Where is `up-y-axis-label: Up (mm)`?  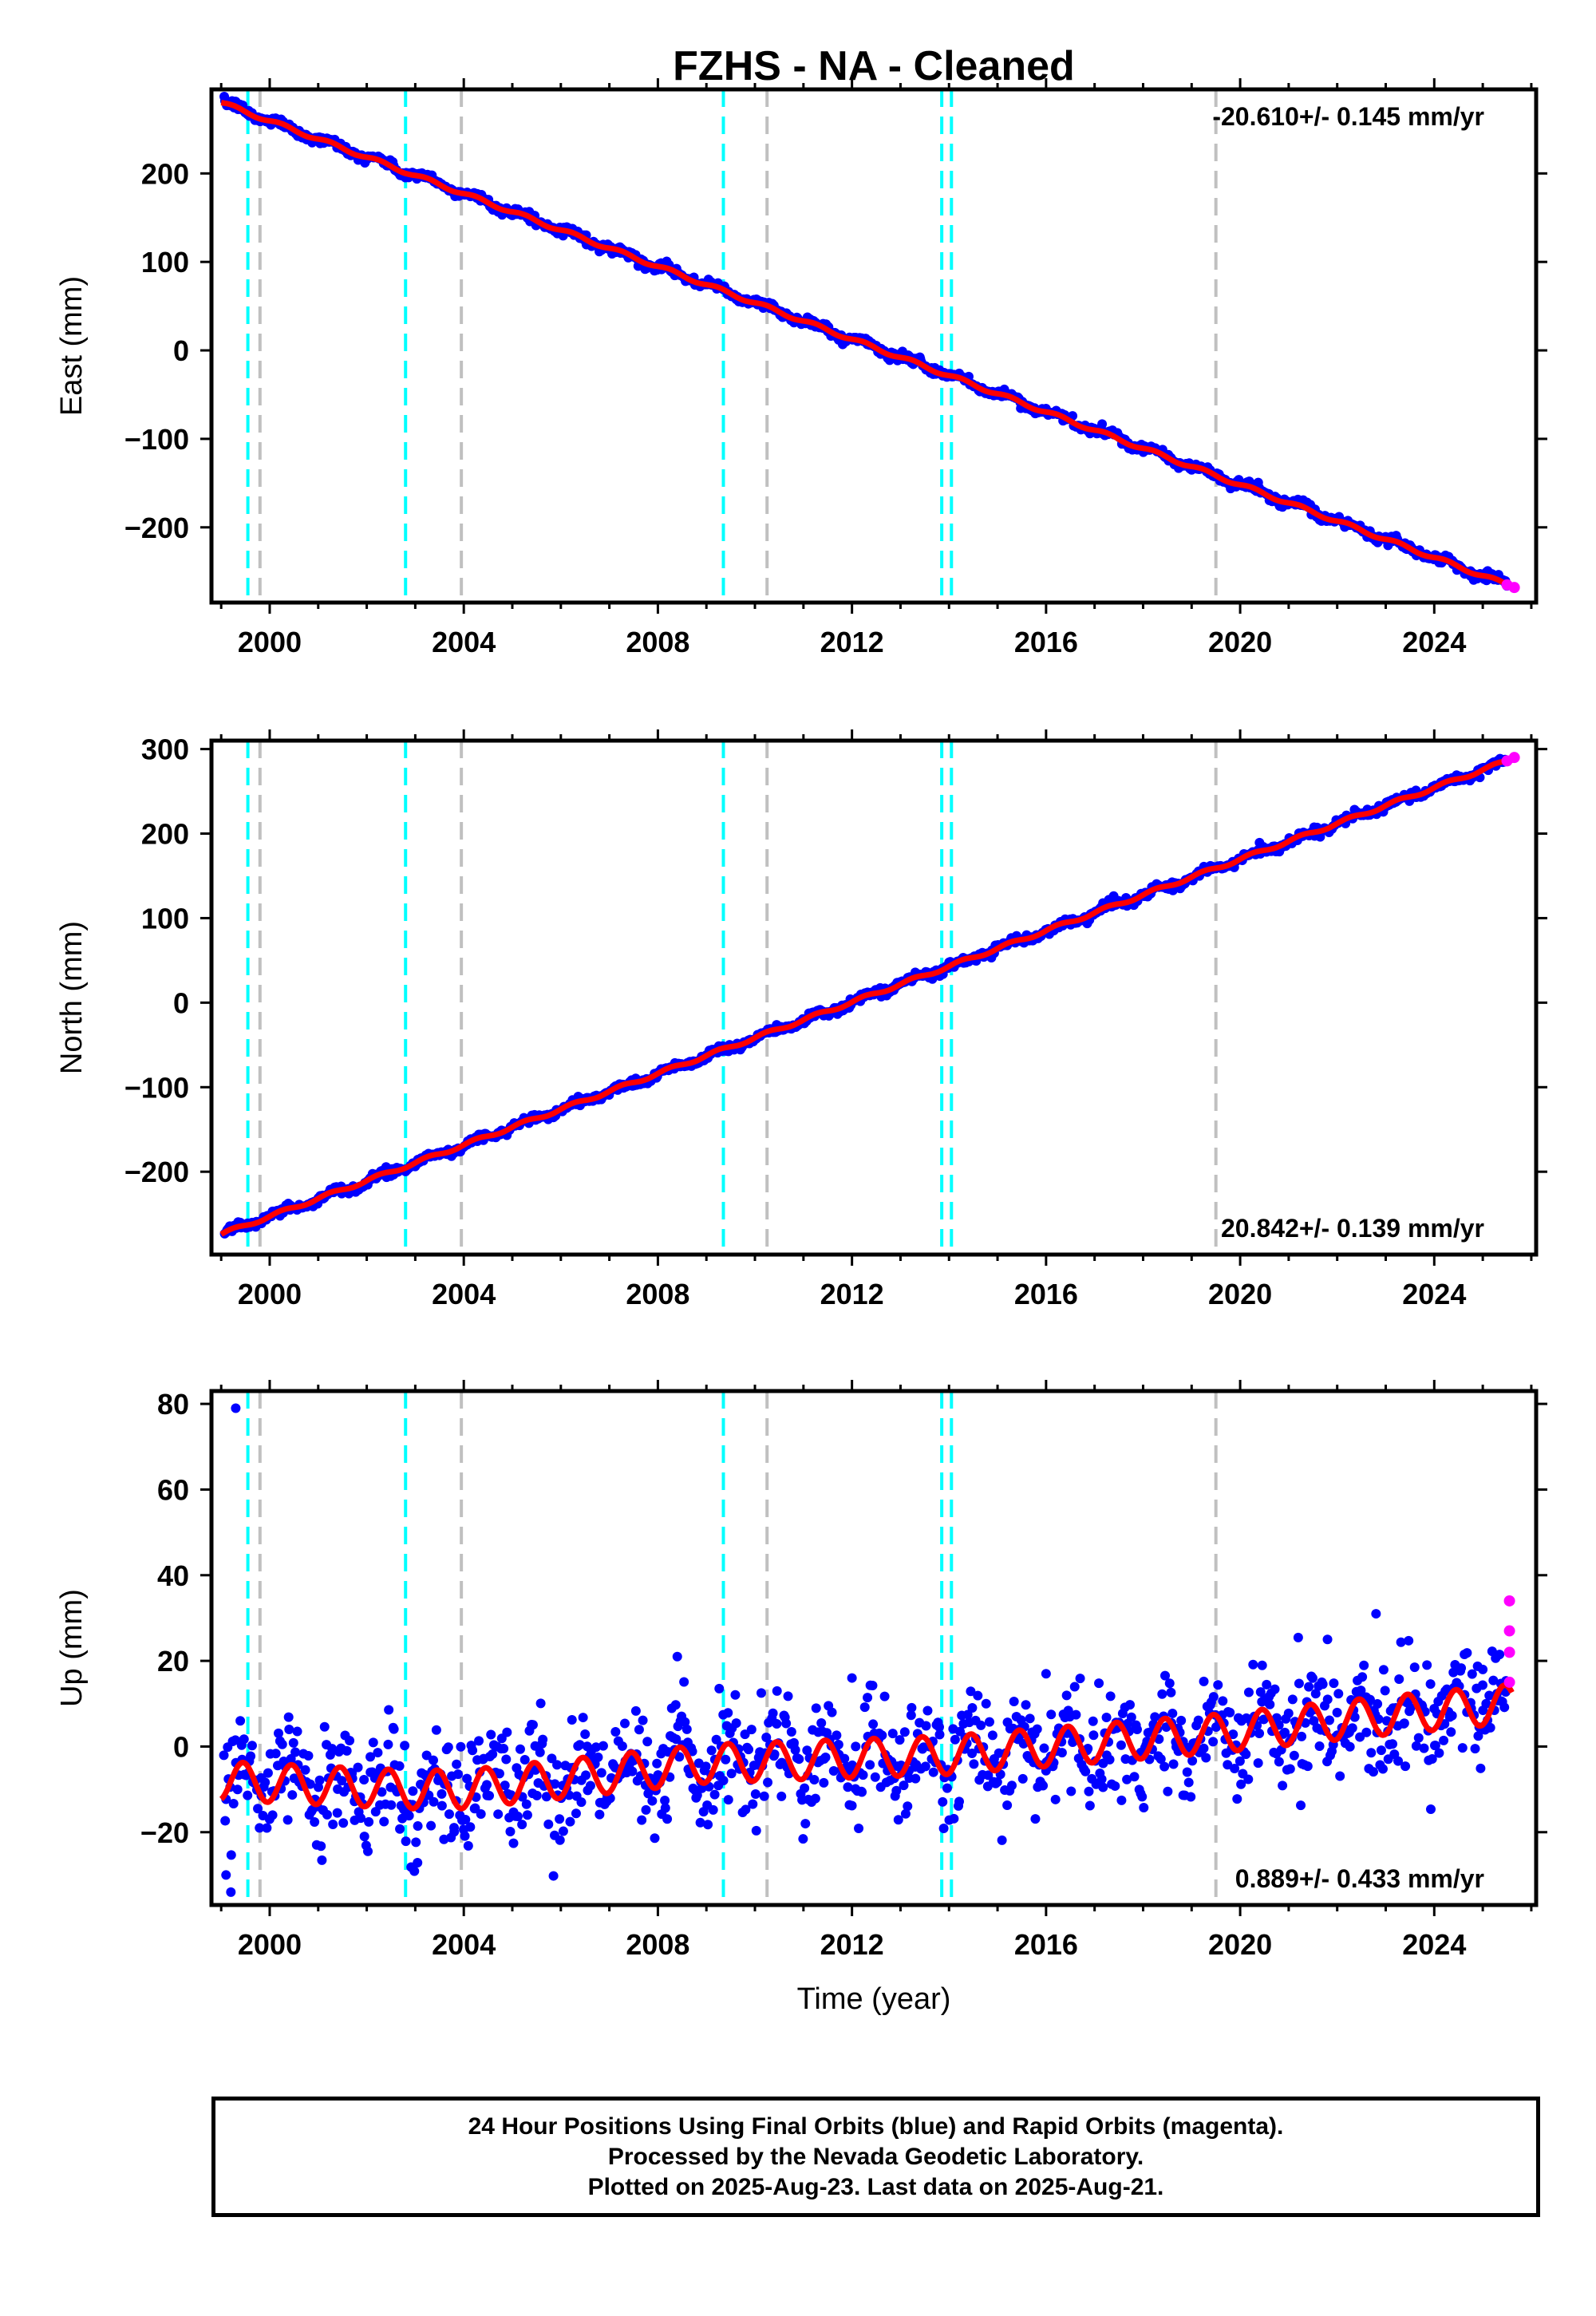 up-y-axis-label: Up (mm) is located at coordinates (72, 1648).